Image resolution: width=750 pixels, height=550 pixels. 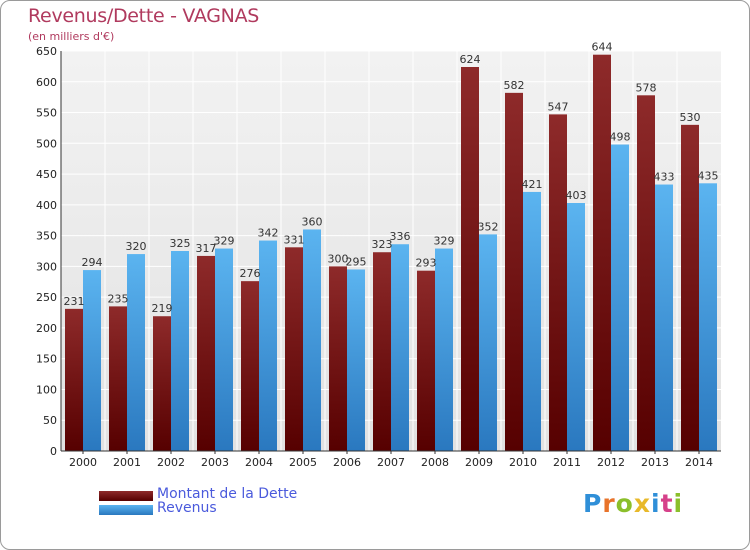 What do you see at coordinates (206, 248) in the screenshot?
I see `value-label: 317` at bounding box center [206, 248].